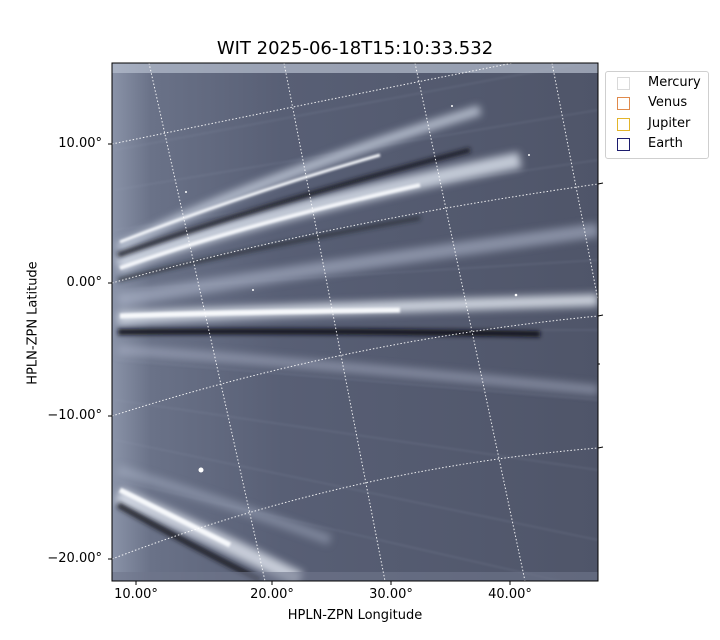 Image resolution: width=720 pixels, height=640 pixels. I want to click on y-tick-label: −10.00°, so click(74, 415).